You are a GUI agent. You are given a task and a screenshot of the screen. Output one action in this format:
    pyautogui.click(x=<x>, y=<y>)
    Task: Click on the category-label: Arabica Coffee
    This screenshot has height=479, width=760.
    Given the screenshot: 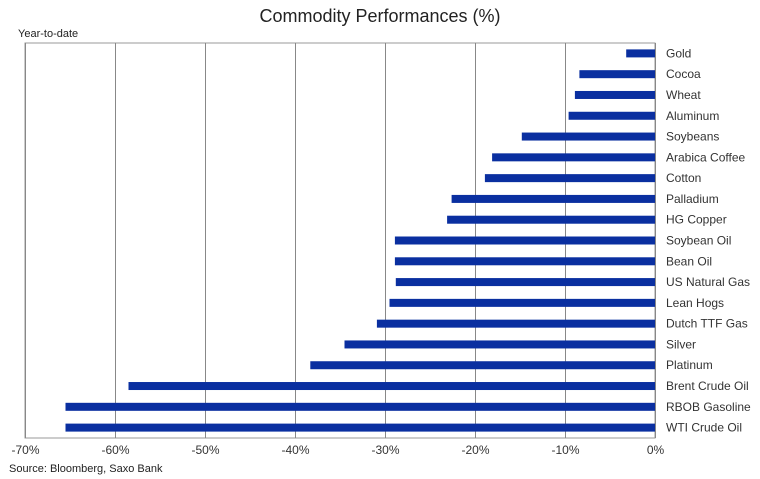 What is the action you would take?
    pyautogui.click(x=705, y=157)
    